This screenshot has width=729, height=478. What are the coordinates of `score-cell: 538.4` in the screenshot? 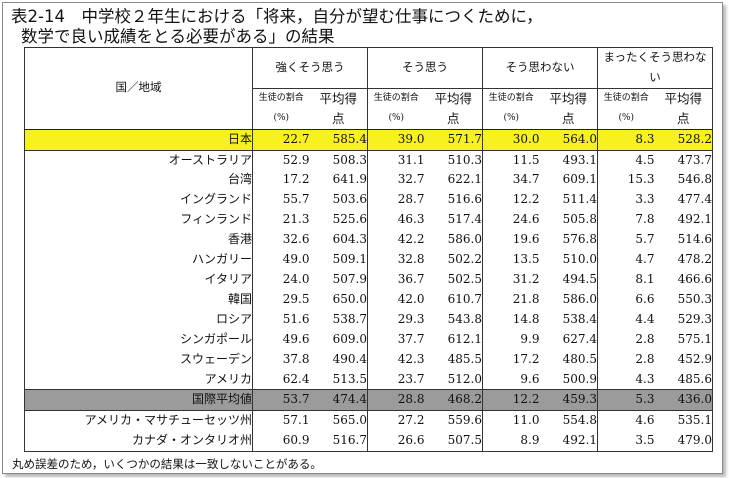 It's located at (579, 318).